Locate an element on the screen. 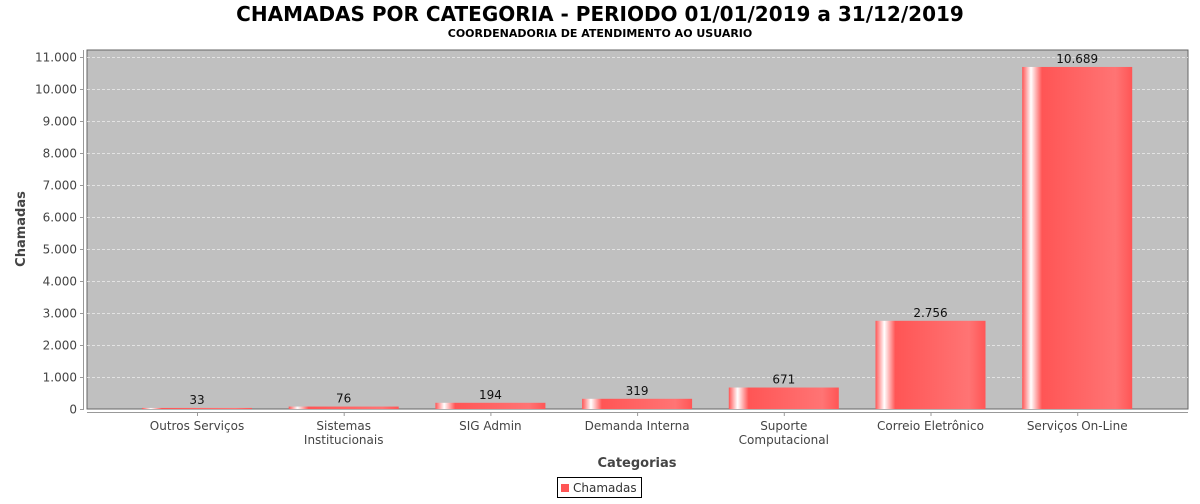  y-tick-label: 10.000 is located at coordinates (56, 90).